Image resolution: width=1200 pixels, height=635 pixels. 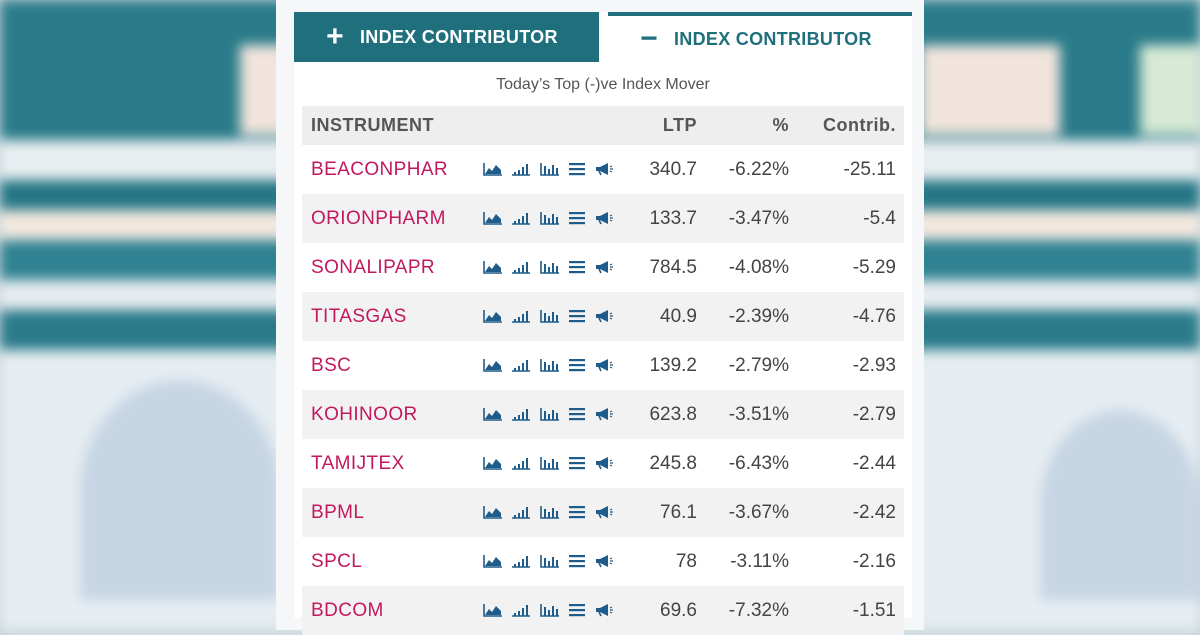 I want to click on table-row: BPML 76.1 -3.67% -2.42, so click(x=603, y=512).